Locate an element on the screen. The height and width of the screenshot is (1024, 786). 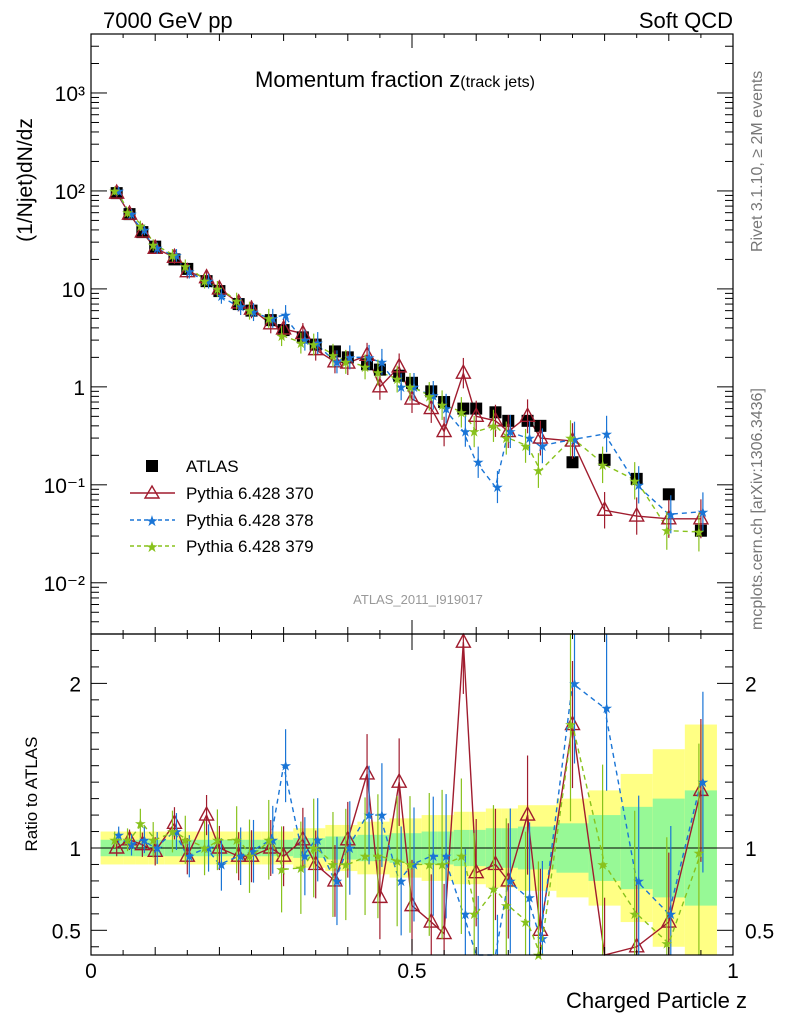
ratio-ylabel: Ratio to ATLAS is located at coordinates (31, 794).